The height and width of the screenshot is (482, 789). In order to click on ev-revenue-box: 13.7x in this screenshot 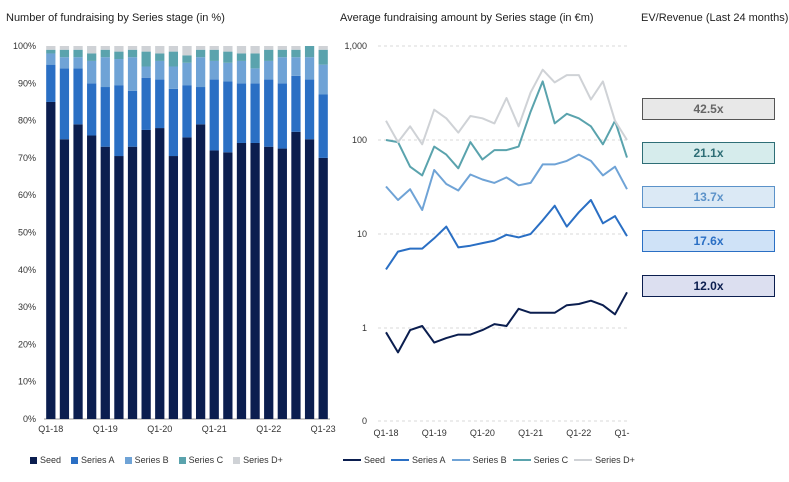, I will do `click(708, 197)`.